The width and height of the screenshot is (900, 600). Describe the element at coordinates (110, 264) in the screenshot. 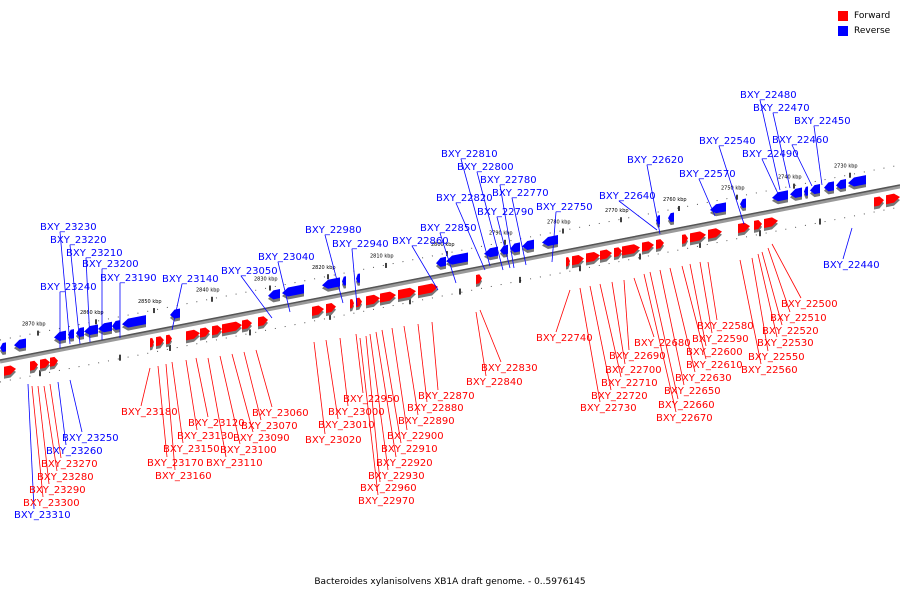

I see `gene-label-bxy_23200: BXY_23200` at that location.